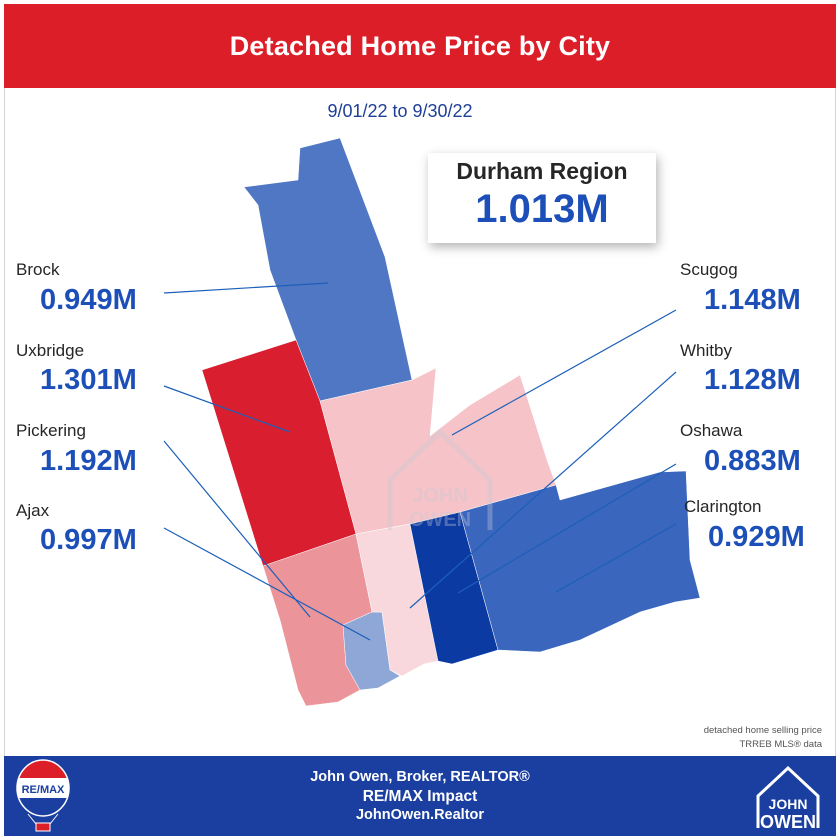 Image resolution: width=840 pixels, height=840 pixels. Describe the element at coordinates (752, 300) in the screenshot. I see `city-value-scugog: 1.148M` at that location.